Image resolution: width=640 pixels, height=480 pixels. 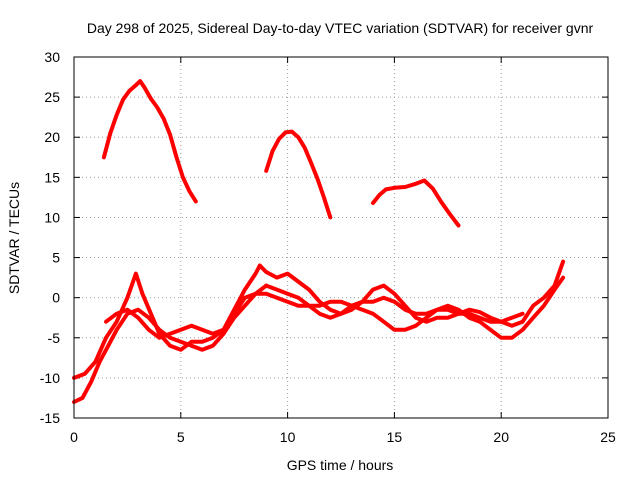 What do you see at coordinates (288, 437) in the screenshot?
I see `x-tick-label: 10` at bounding box center [288, 437].